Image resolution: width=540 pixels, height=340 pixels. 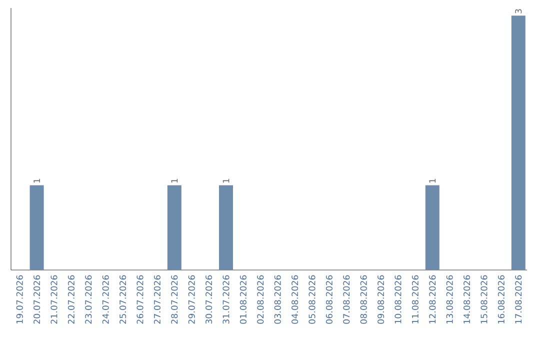 What do you see at coordinates (243, 299) in the screenshot?
I see `x-tick-label: 01.08.2026` at bounding box center [243, 299].